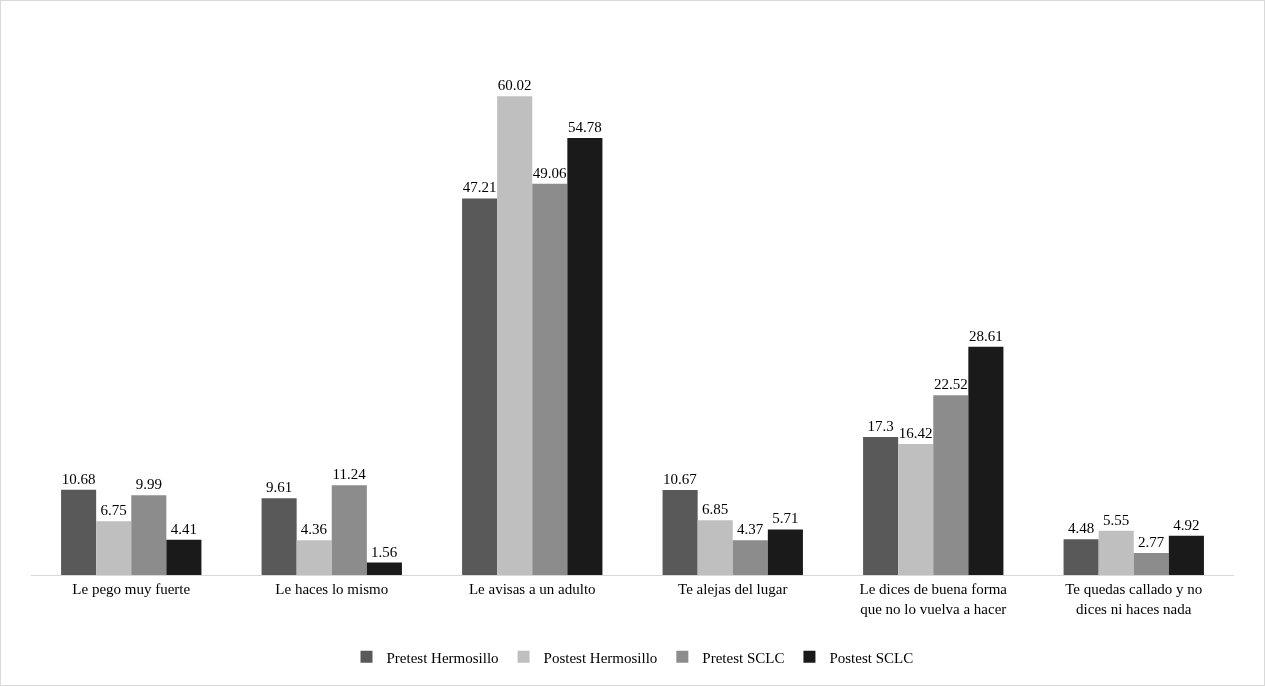 Image resolution: width=1265 pixels, height=686 pixels. I want to click on data-label: 5.55, so click(1116, 519).